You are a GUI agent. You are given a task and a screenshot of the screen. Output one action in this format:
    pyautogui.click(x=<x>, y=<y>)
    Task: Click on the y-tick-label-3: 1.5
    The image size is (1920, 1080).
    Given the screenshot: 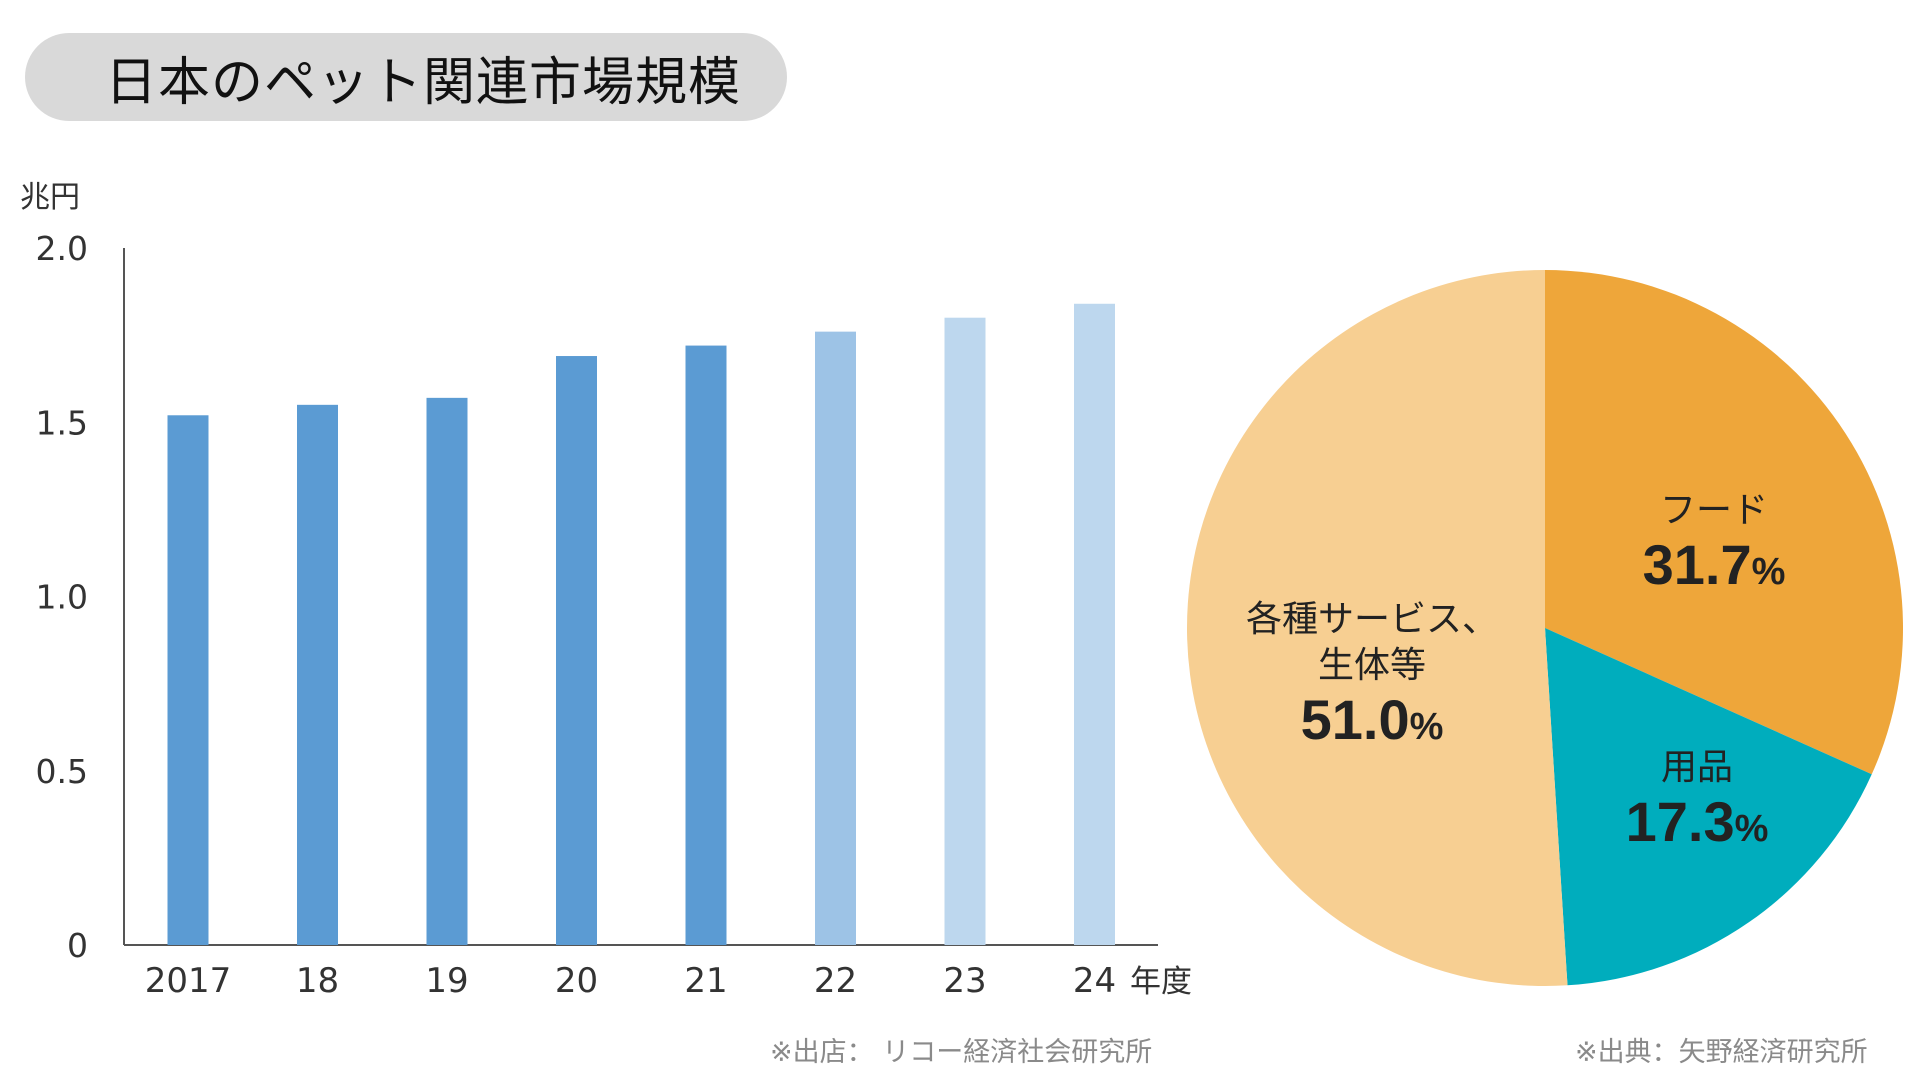 What is the action you would take?
    pyautogui.click(x=62, y=422)
    